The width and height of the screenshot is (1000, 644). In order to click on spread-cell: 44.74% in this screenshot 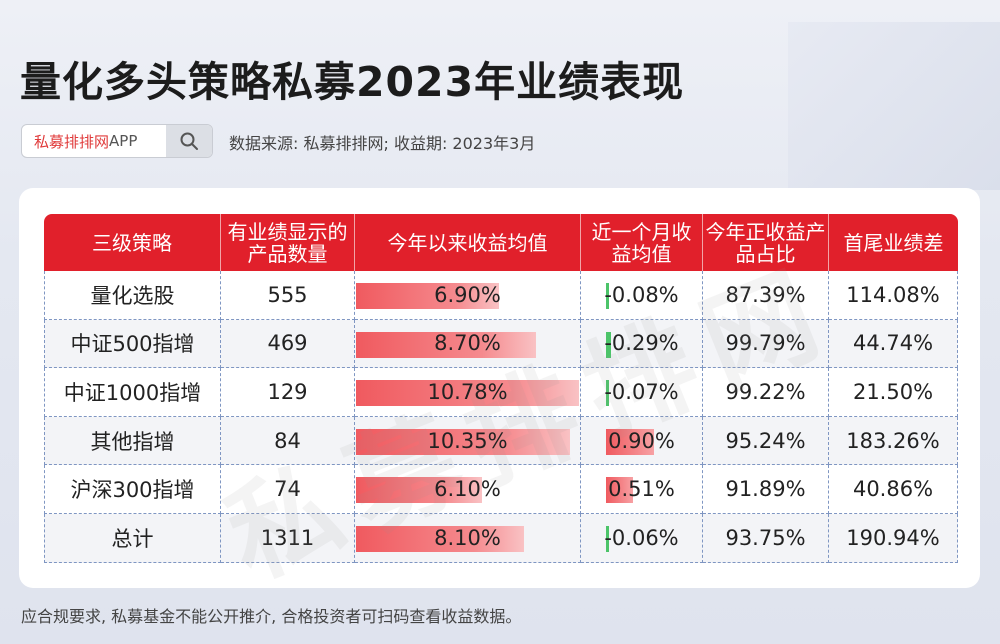, I will do `click(893, 344)`.